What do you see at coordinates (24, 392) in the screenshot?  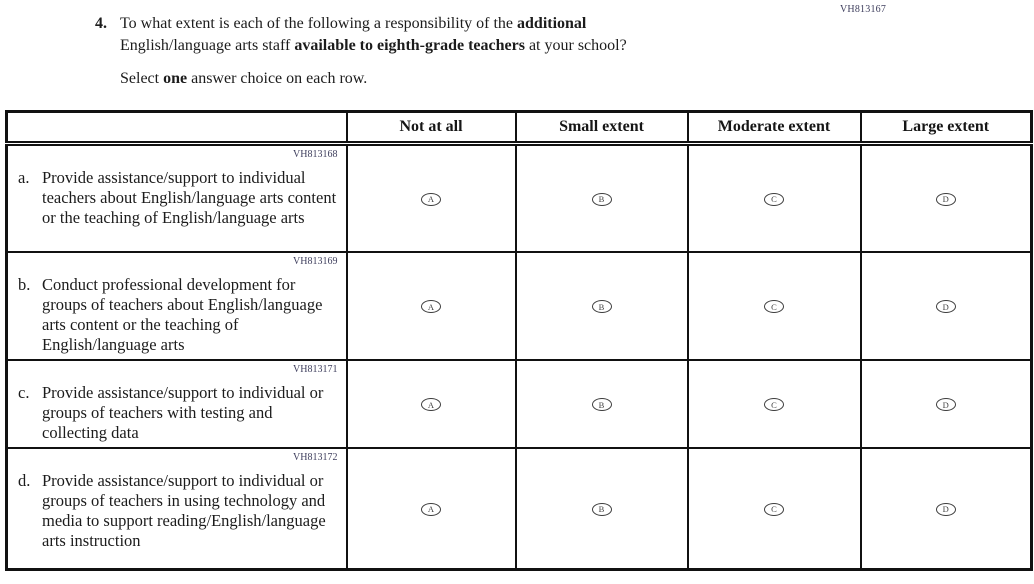 I see `item-letter: c.` at bounding box center [24, 392].